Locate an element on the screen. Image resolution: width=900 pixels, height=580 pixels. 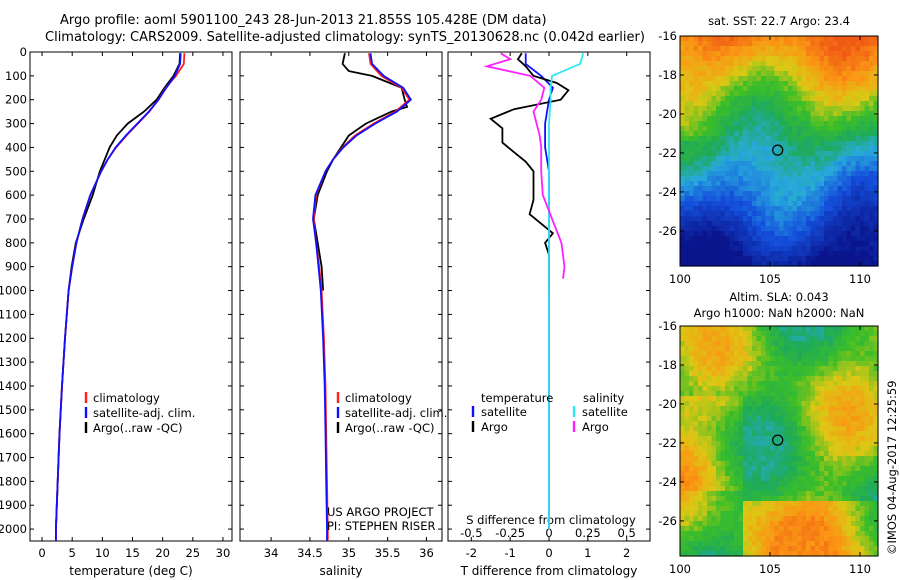
depth-tick-label: 700 is located at coordinates (16, 219).